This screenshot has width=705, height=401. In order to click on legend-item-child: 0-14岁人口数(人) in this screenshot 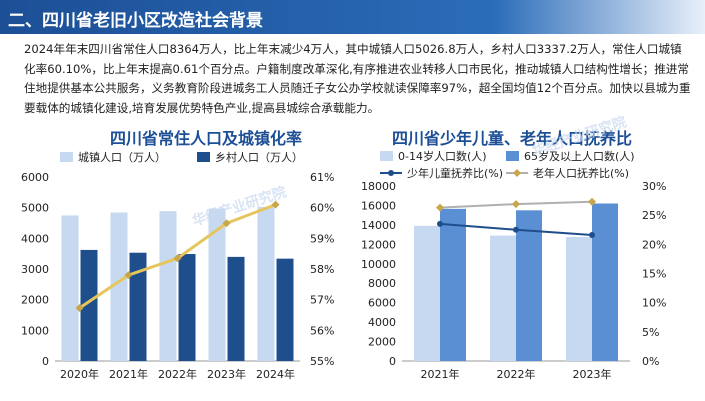, I will do `click(433, 156)`.